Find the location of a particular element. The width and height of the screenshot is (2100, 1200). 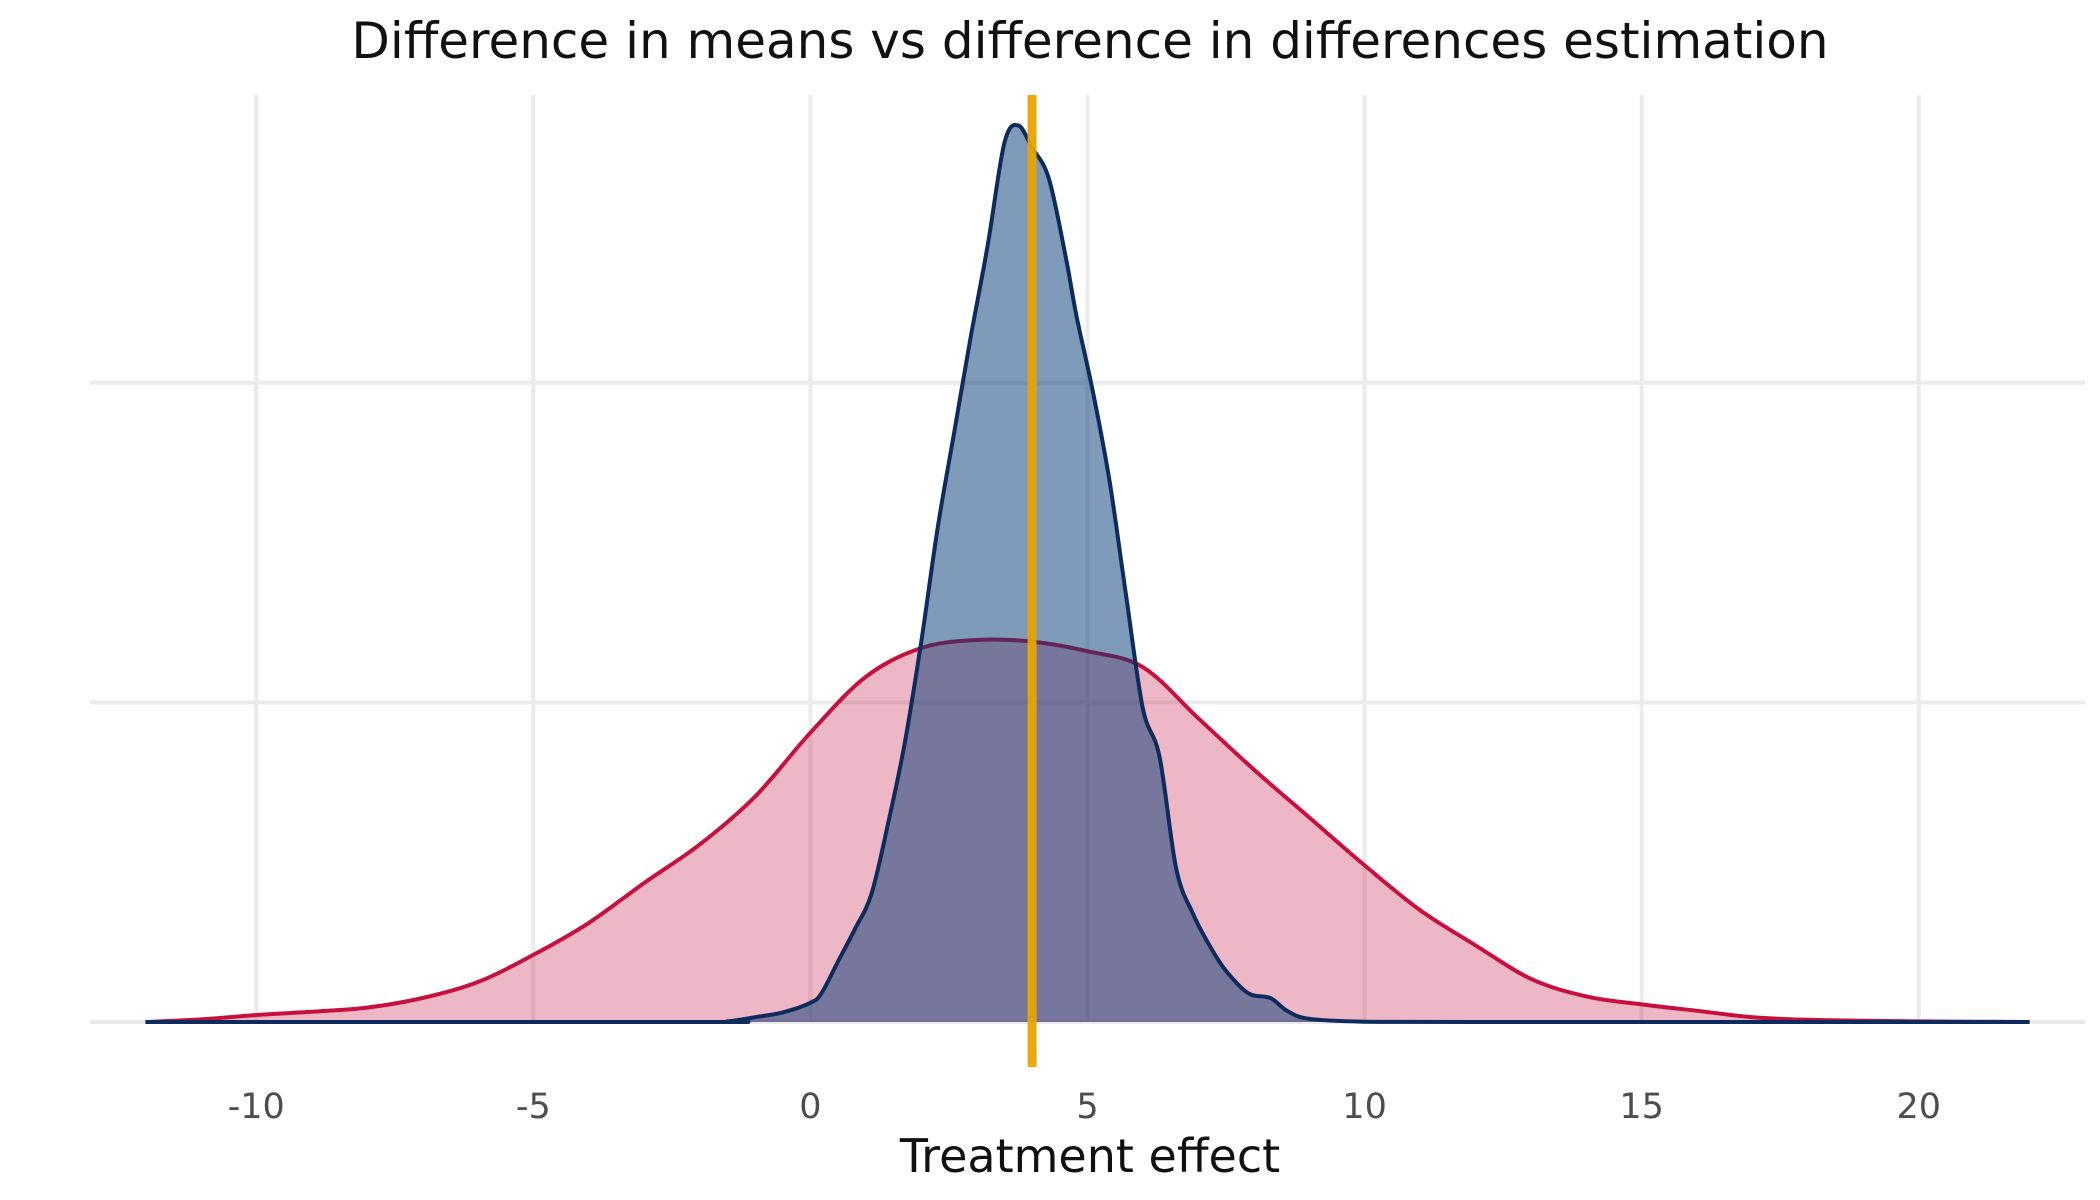

x-axis-ticks: -10 -5 0 5 10 15 20 is located at coordinates (1084, 1107).